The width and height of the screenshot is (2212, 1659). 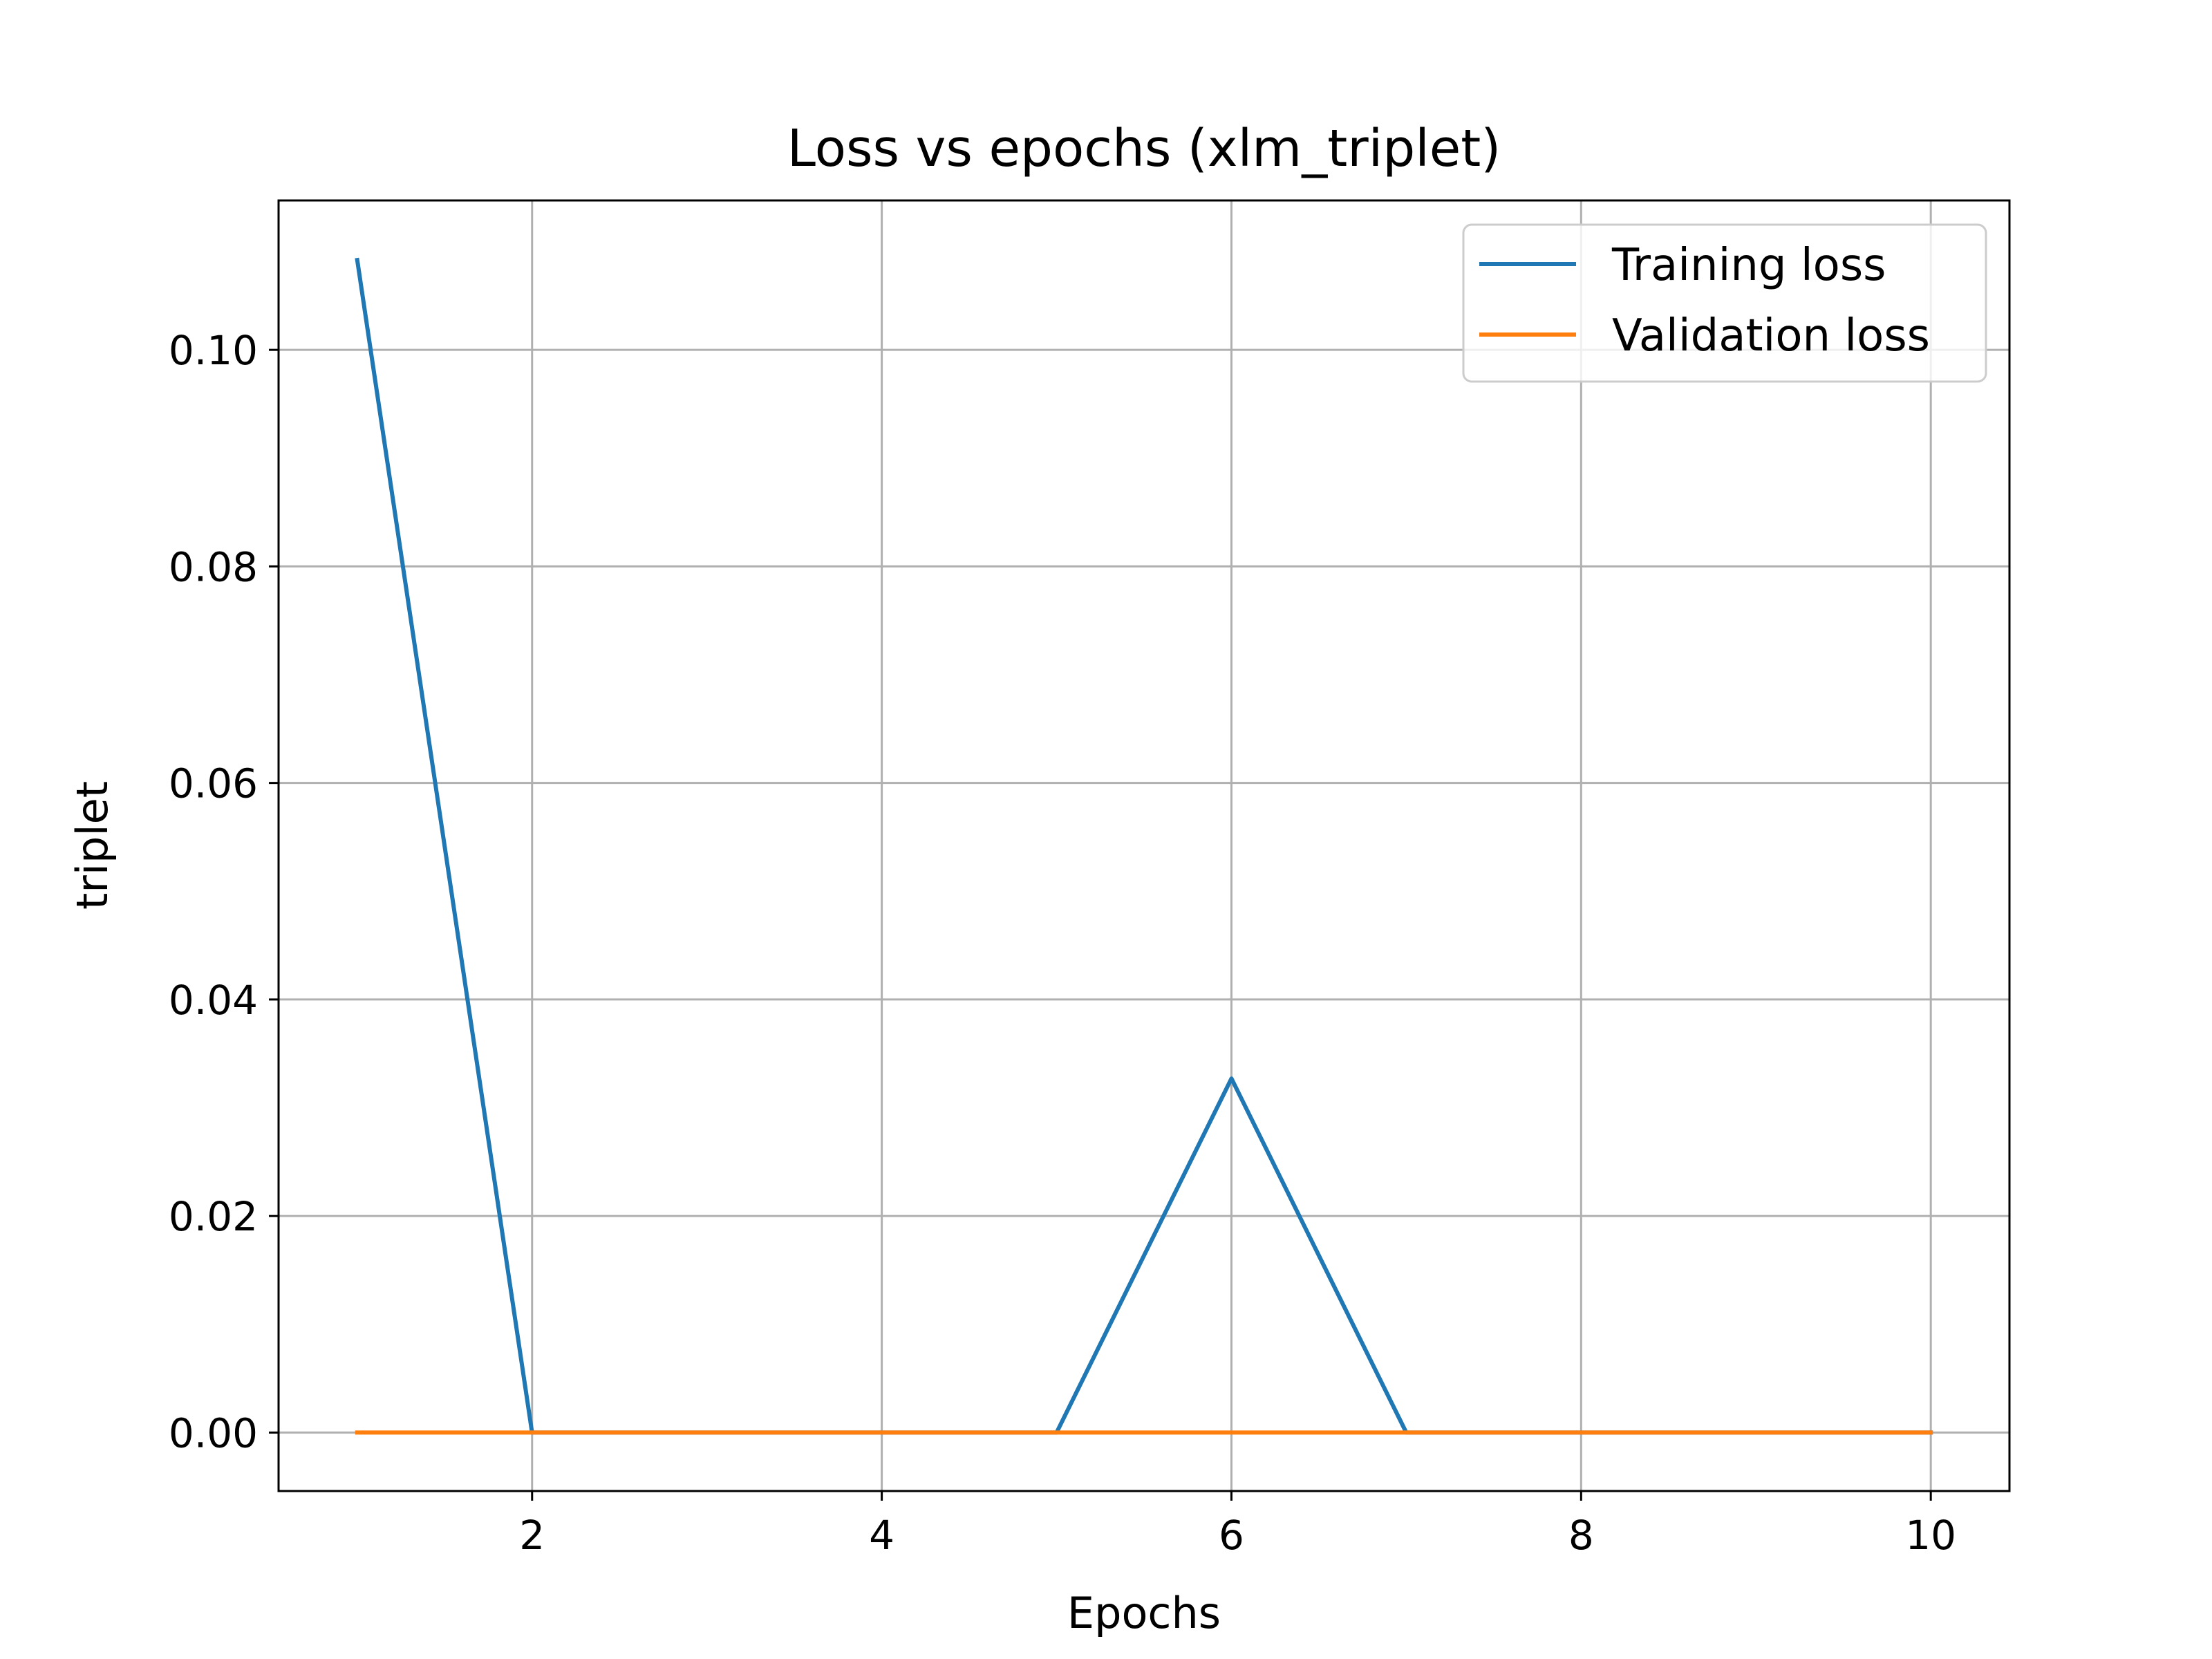 I want to click on y-tick-label: 0.08, so click(x=214, y=566).